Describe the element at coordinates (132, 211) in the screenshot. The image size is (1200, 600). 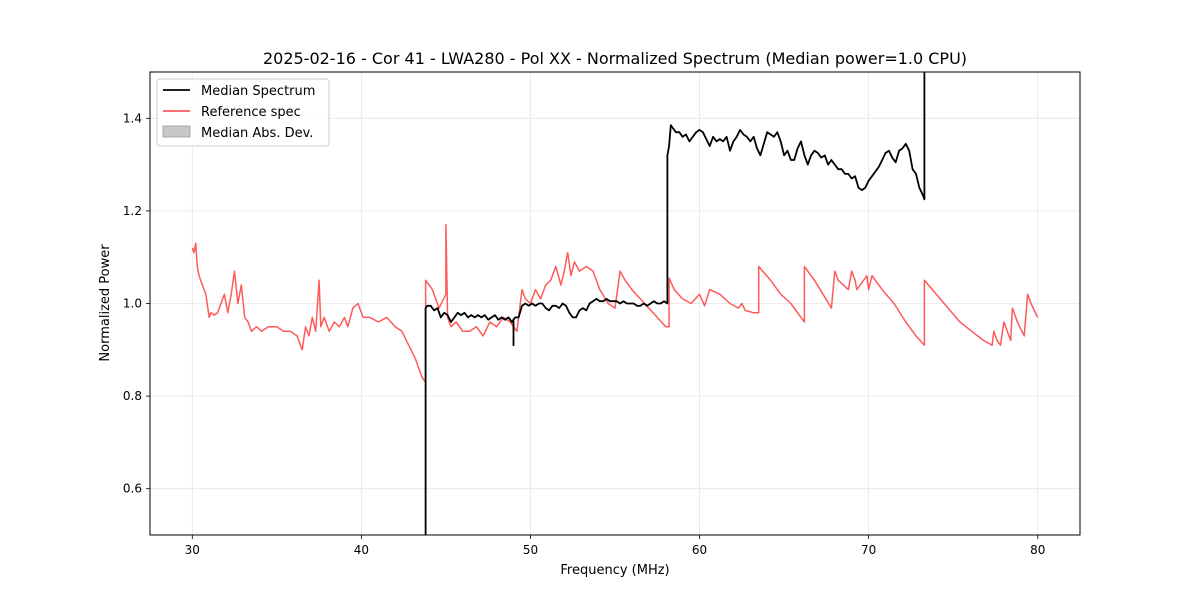
I see `y-tick-label: 1.2` at that location.